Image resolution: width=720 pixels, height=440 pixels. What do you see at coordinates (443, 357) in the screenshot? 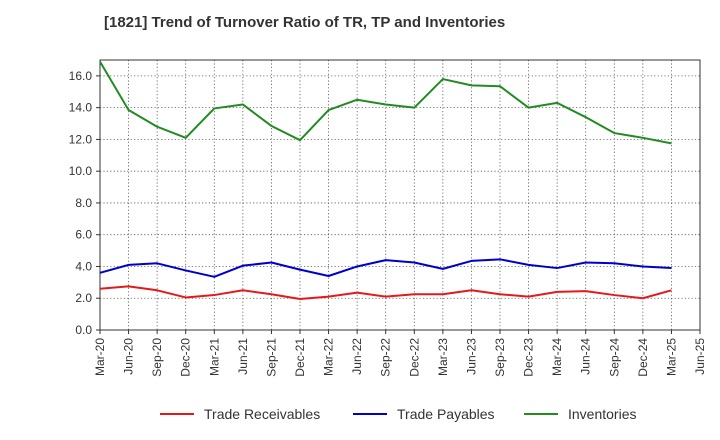
I see `x-tick-label: Mar-23` at bounding box center [443, 357].